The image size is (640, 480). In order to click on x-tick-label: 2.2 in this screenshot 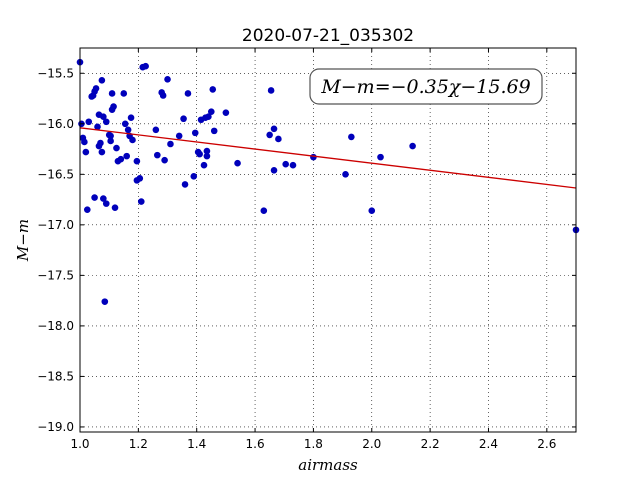, I will do `click(430, 444)`.